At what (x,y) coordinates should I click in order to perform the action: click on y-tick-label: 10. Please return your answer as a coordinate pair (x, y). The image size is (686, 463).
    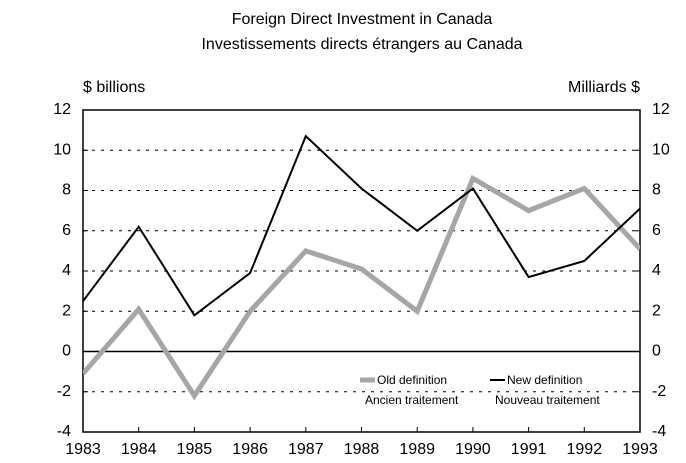
    Looking at the image, I should click on (62, 149).